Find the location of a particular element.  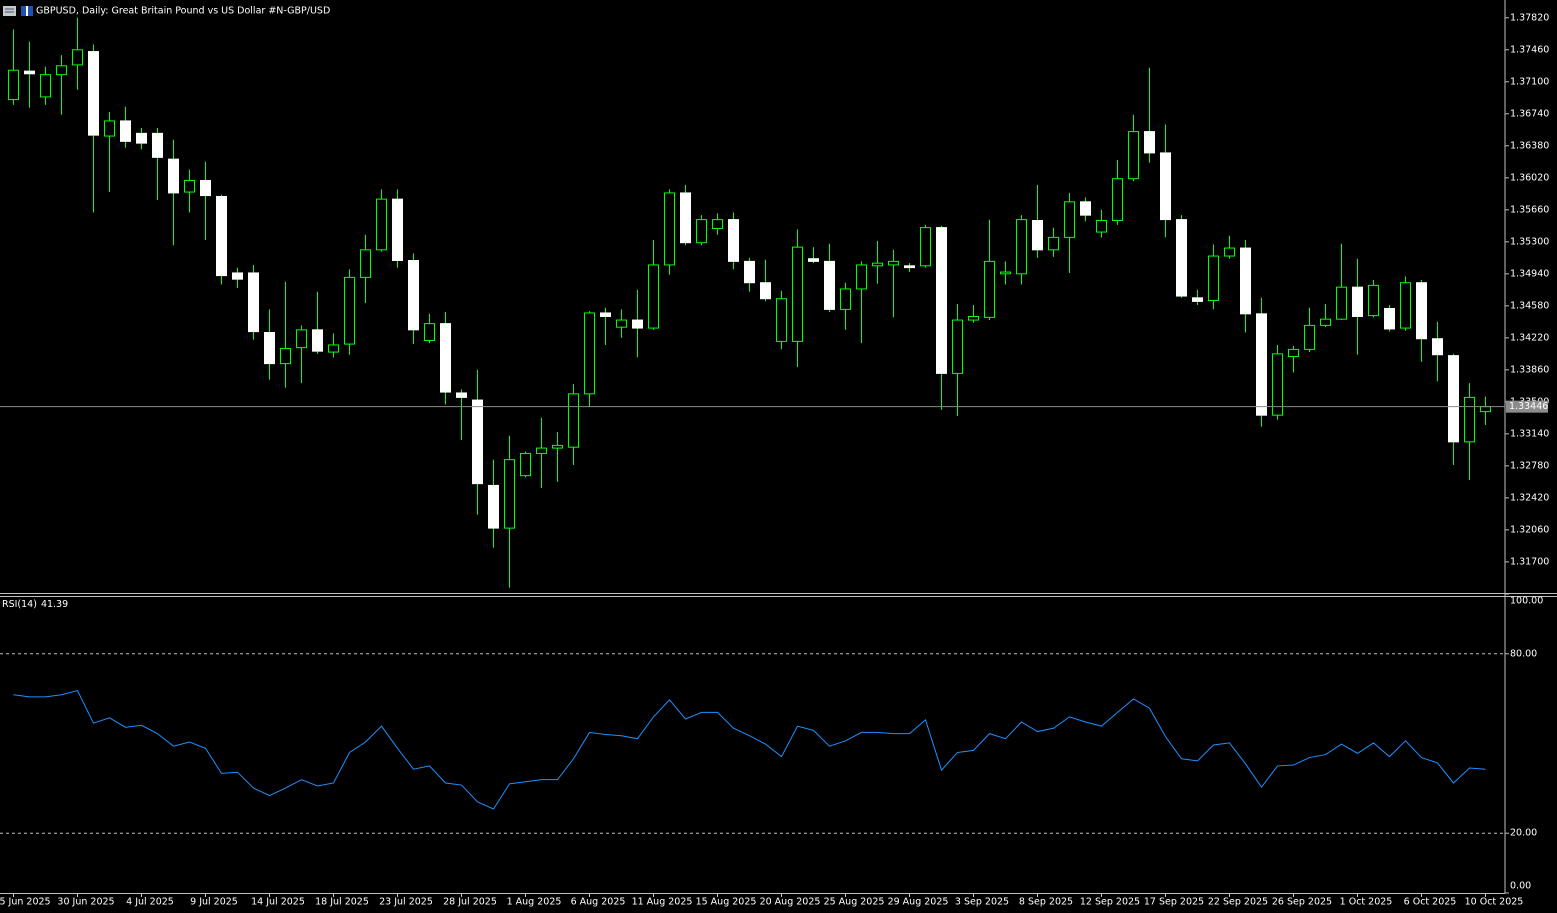

y-tick-label: 100.00 is located at coordinates (1526, 601).